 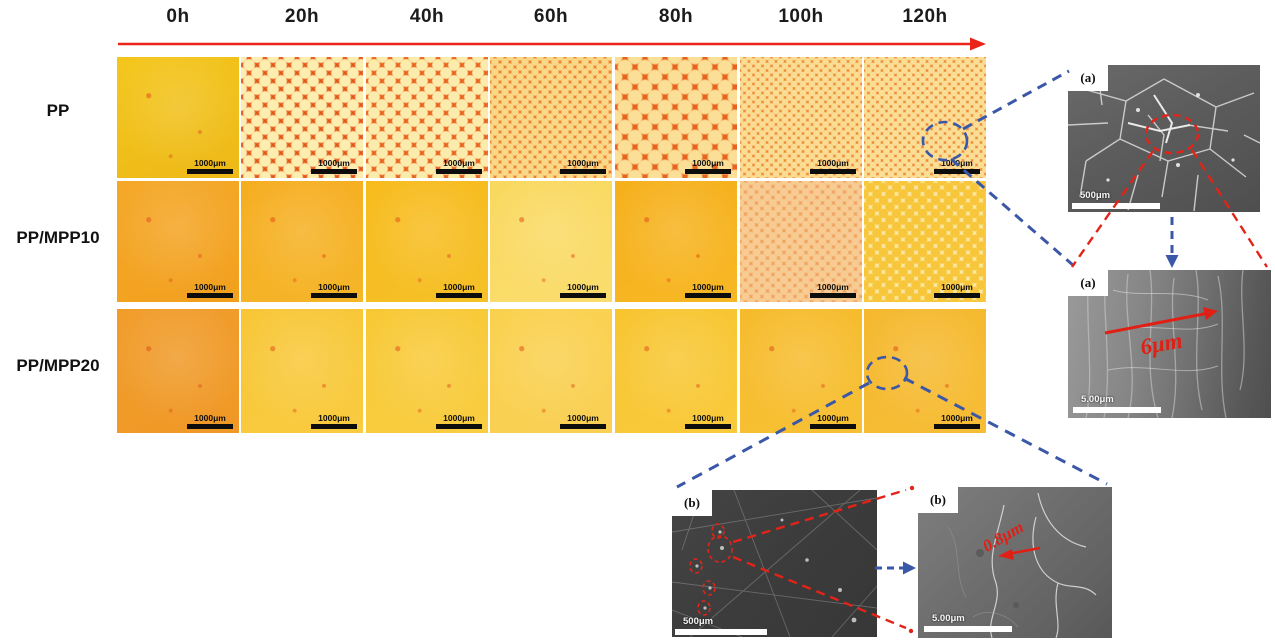 I want to click on scalebar-a-detail-line, so click(x=1117, y=410).